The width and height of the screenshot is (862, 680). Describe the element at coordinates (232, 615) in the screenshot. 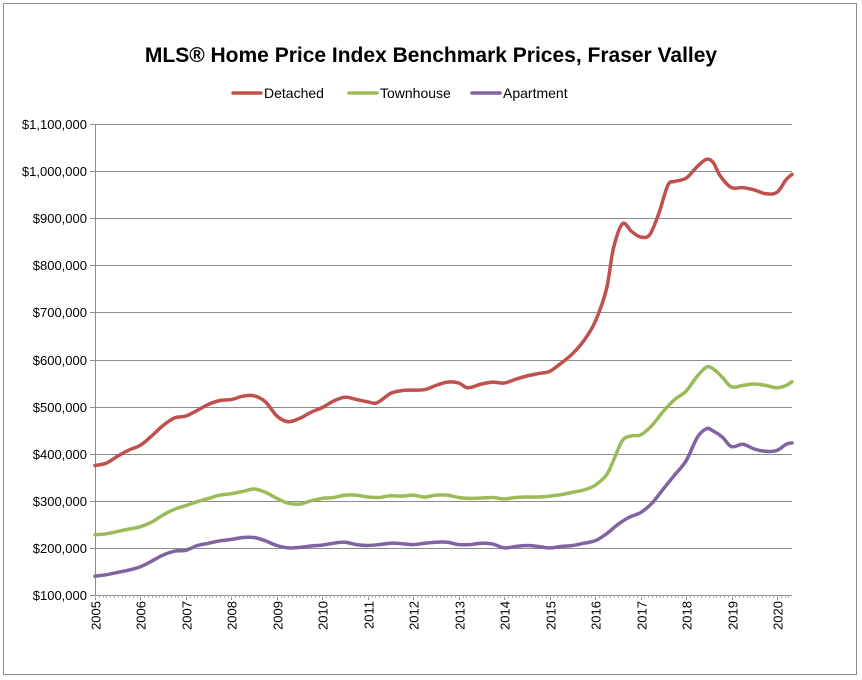

I see `x-tick-label: 2008` at that location.